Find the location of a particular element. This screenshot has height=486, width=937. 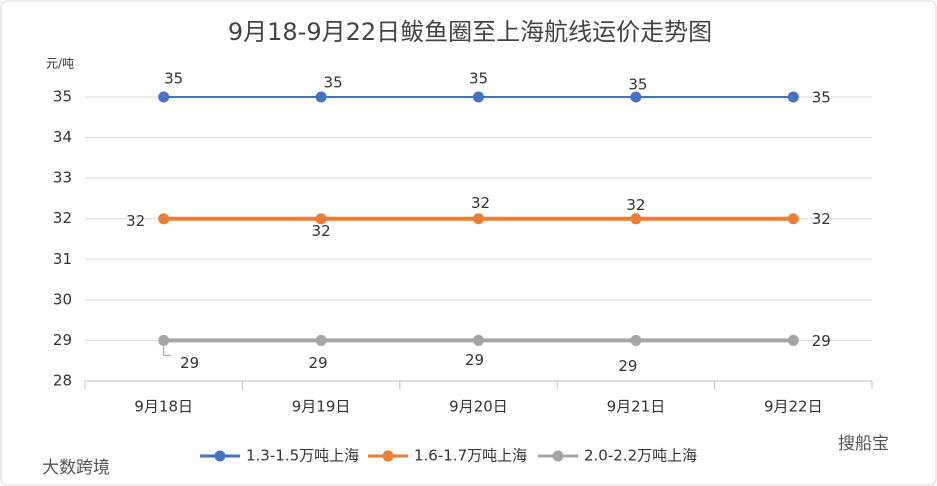

y-tick-label: 33 is located at coordinates (62, 178).